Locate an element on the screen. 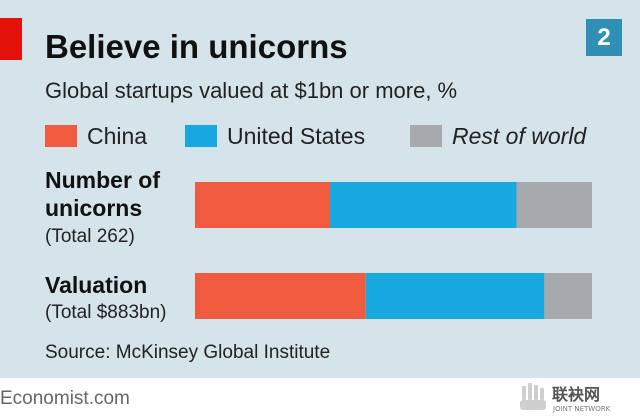  row-total-unicorns: (Total 262) is located at coordinates (90, 236).